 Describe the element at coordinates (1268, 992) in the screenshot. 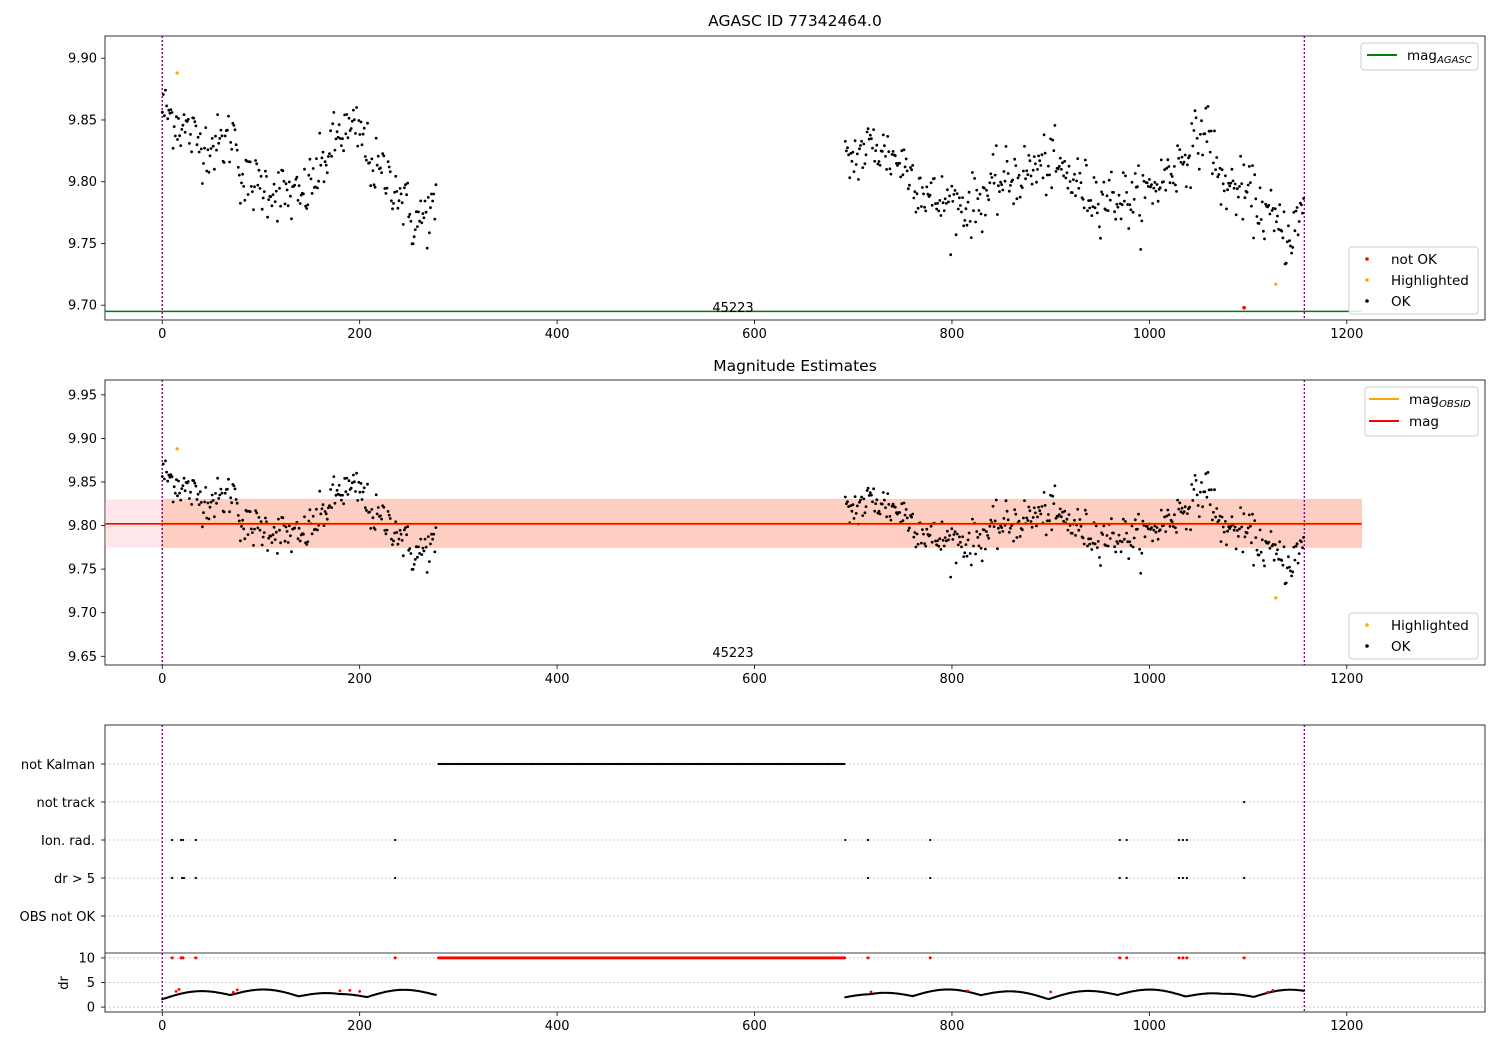

I see `dr-flagged-point` at that location.